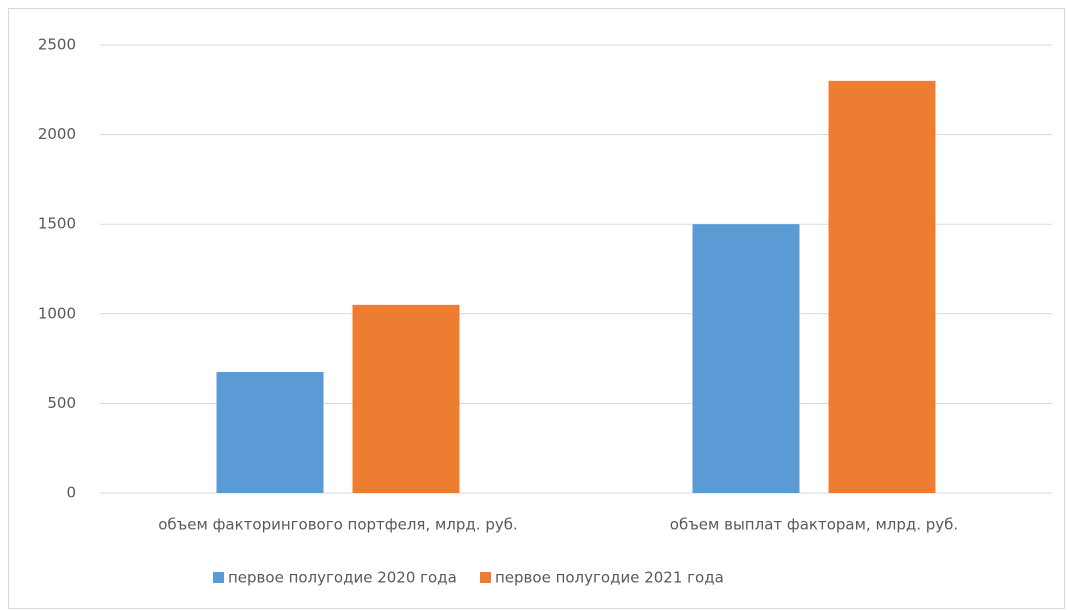 Image resolution: width=1067 pixels, height=610 pixels. Describe the element at coordinates (57, 45) in the screenshot. I see `y-tick-label: 2500` at that location.